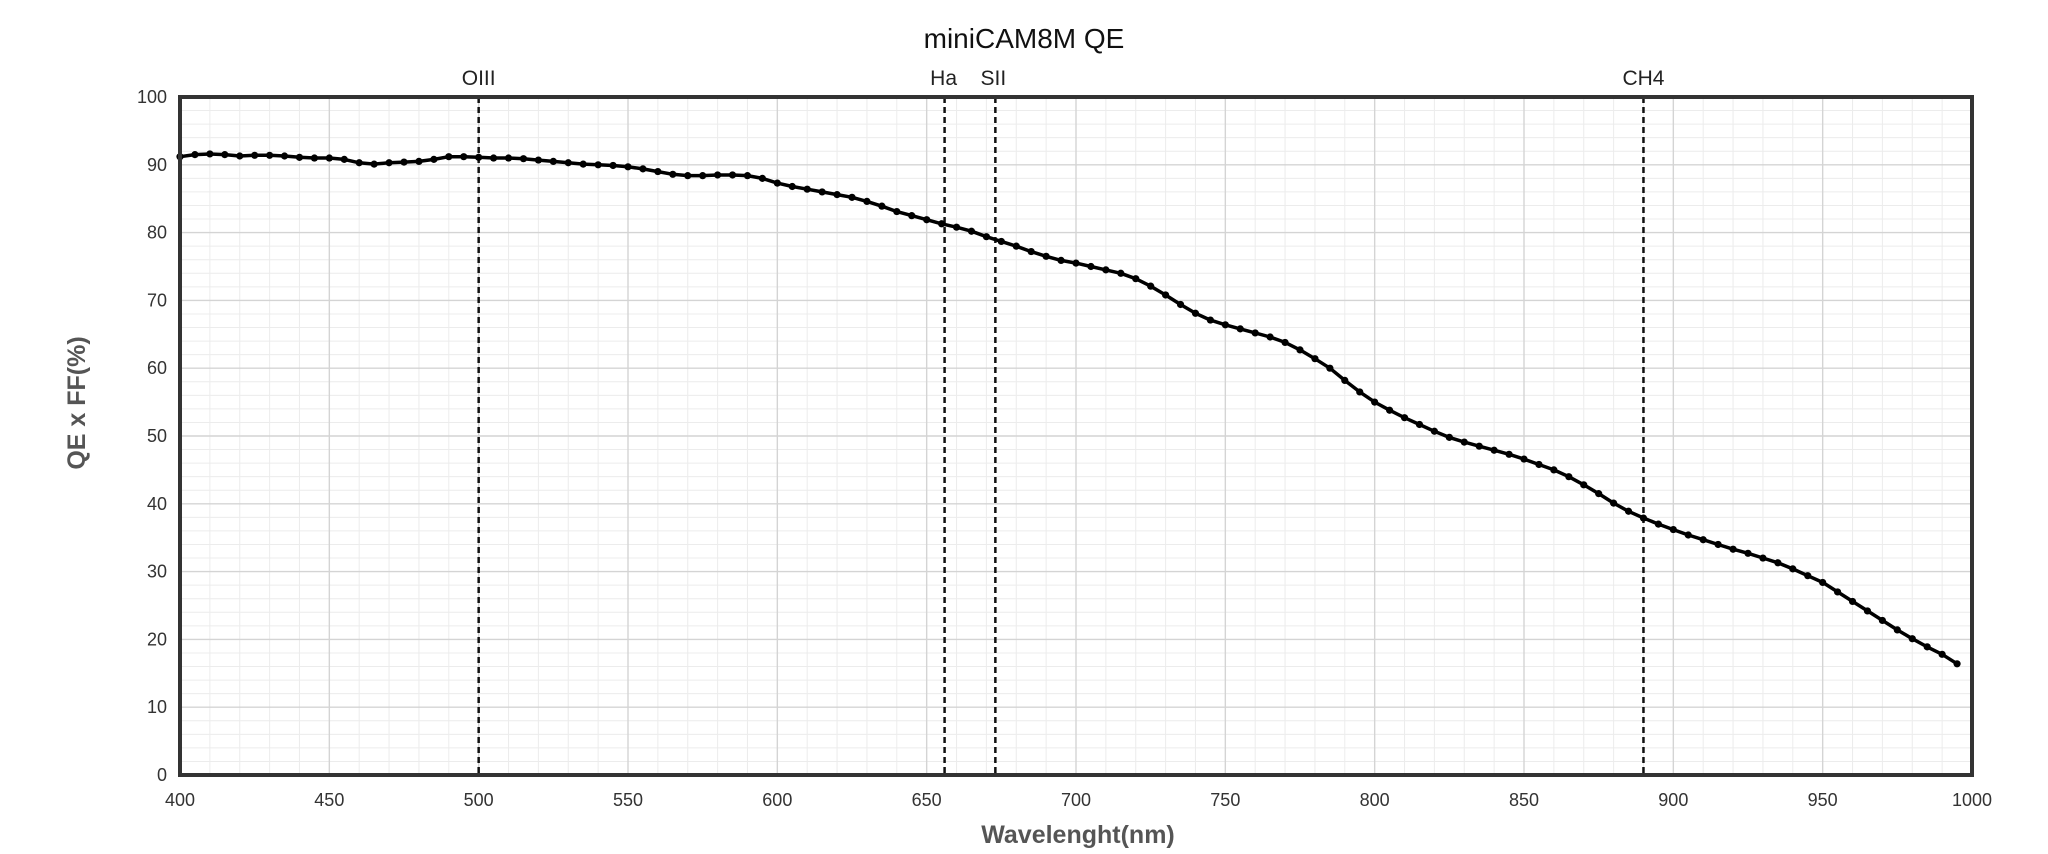  Describe the element at coordinates (777, 800) in the screenshot. I see `x-tick-label: 600` at that location.